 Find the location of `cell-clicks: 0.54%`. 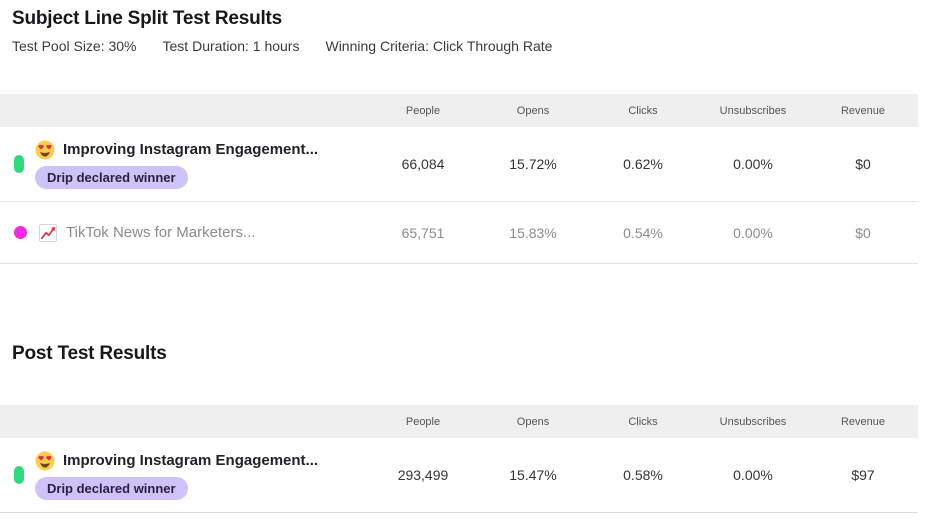

cell-clicks: 0.54% is located at coordinates (643, 232).